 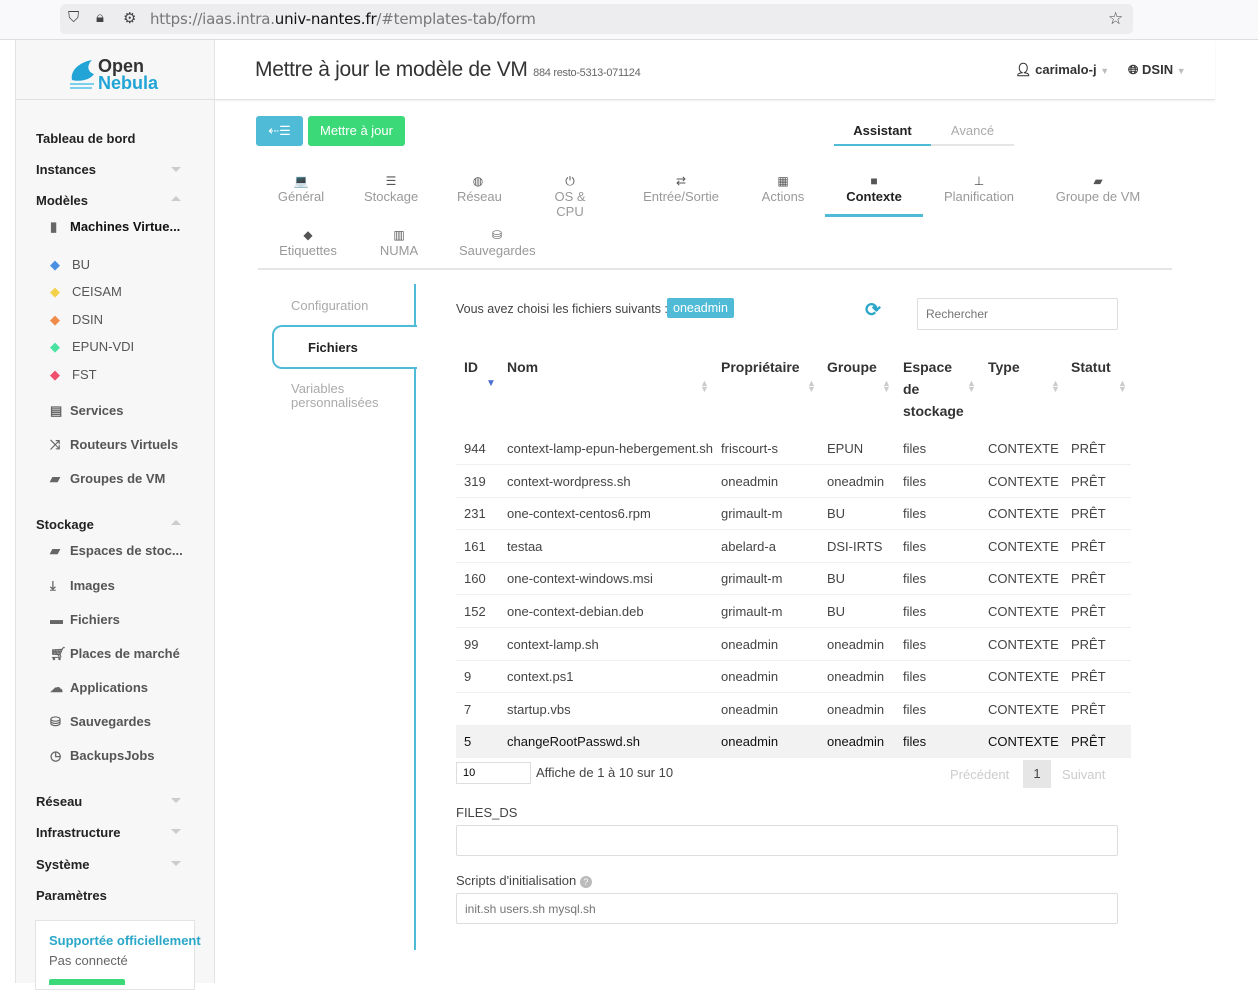 I want to click on sidebar-item-vm-groups: ▰ Groupes de VM, so click(x=107, y=479).